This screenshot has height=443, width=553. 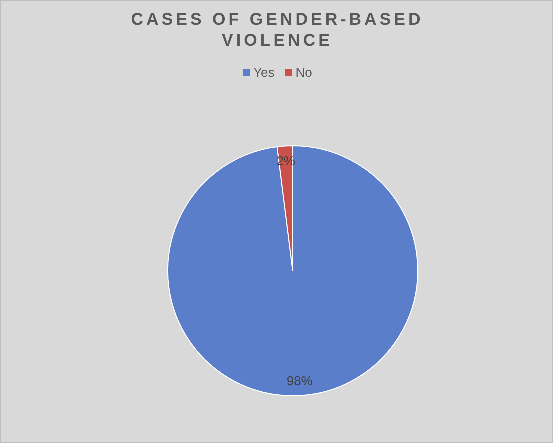 I want to click on legend-label: No, so click(x=303, y=72).